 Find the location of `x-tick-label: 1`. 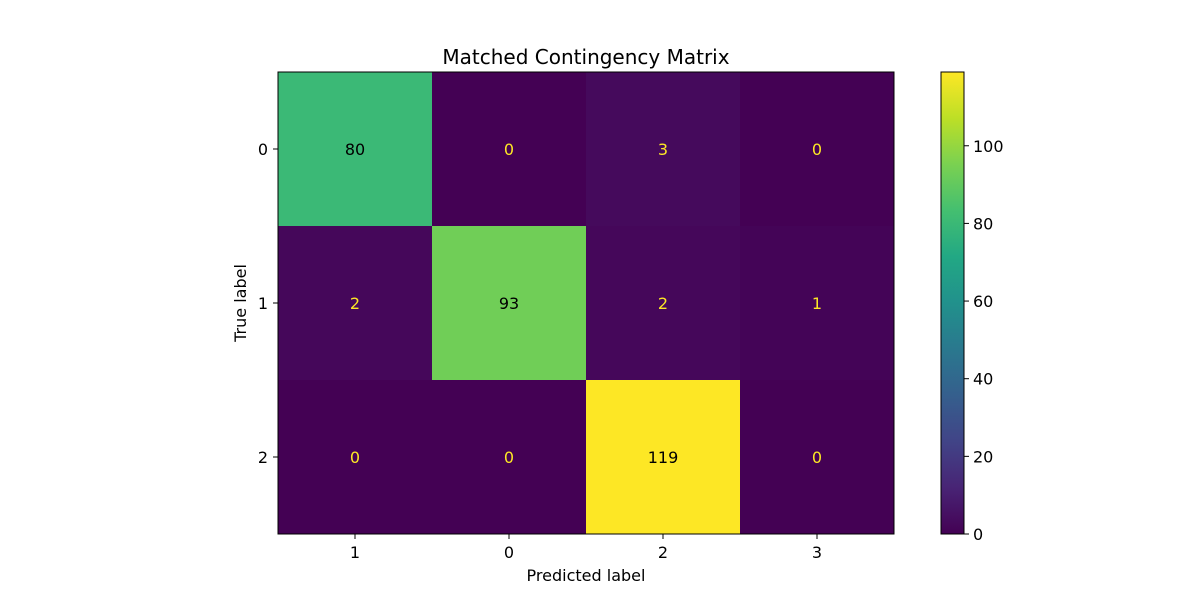

x-tick-label: 1 is located at coordinates (355, 552).